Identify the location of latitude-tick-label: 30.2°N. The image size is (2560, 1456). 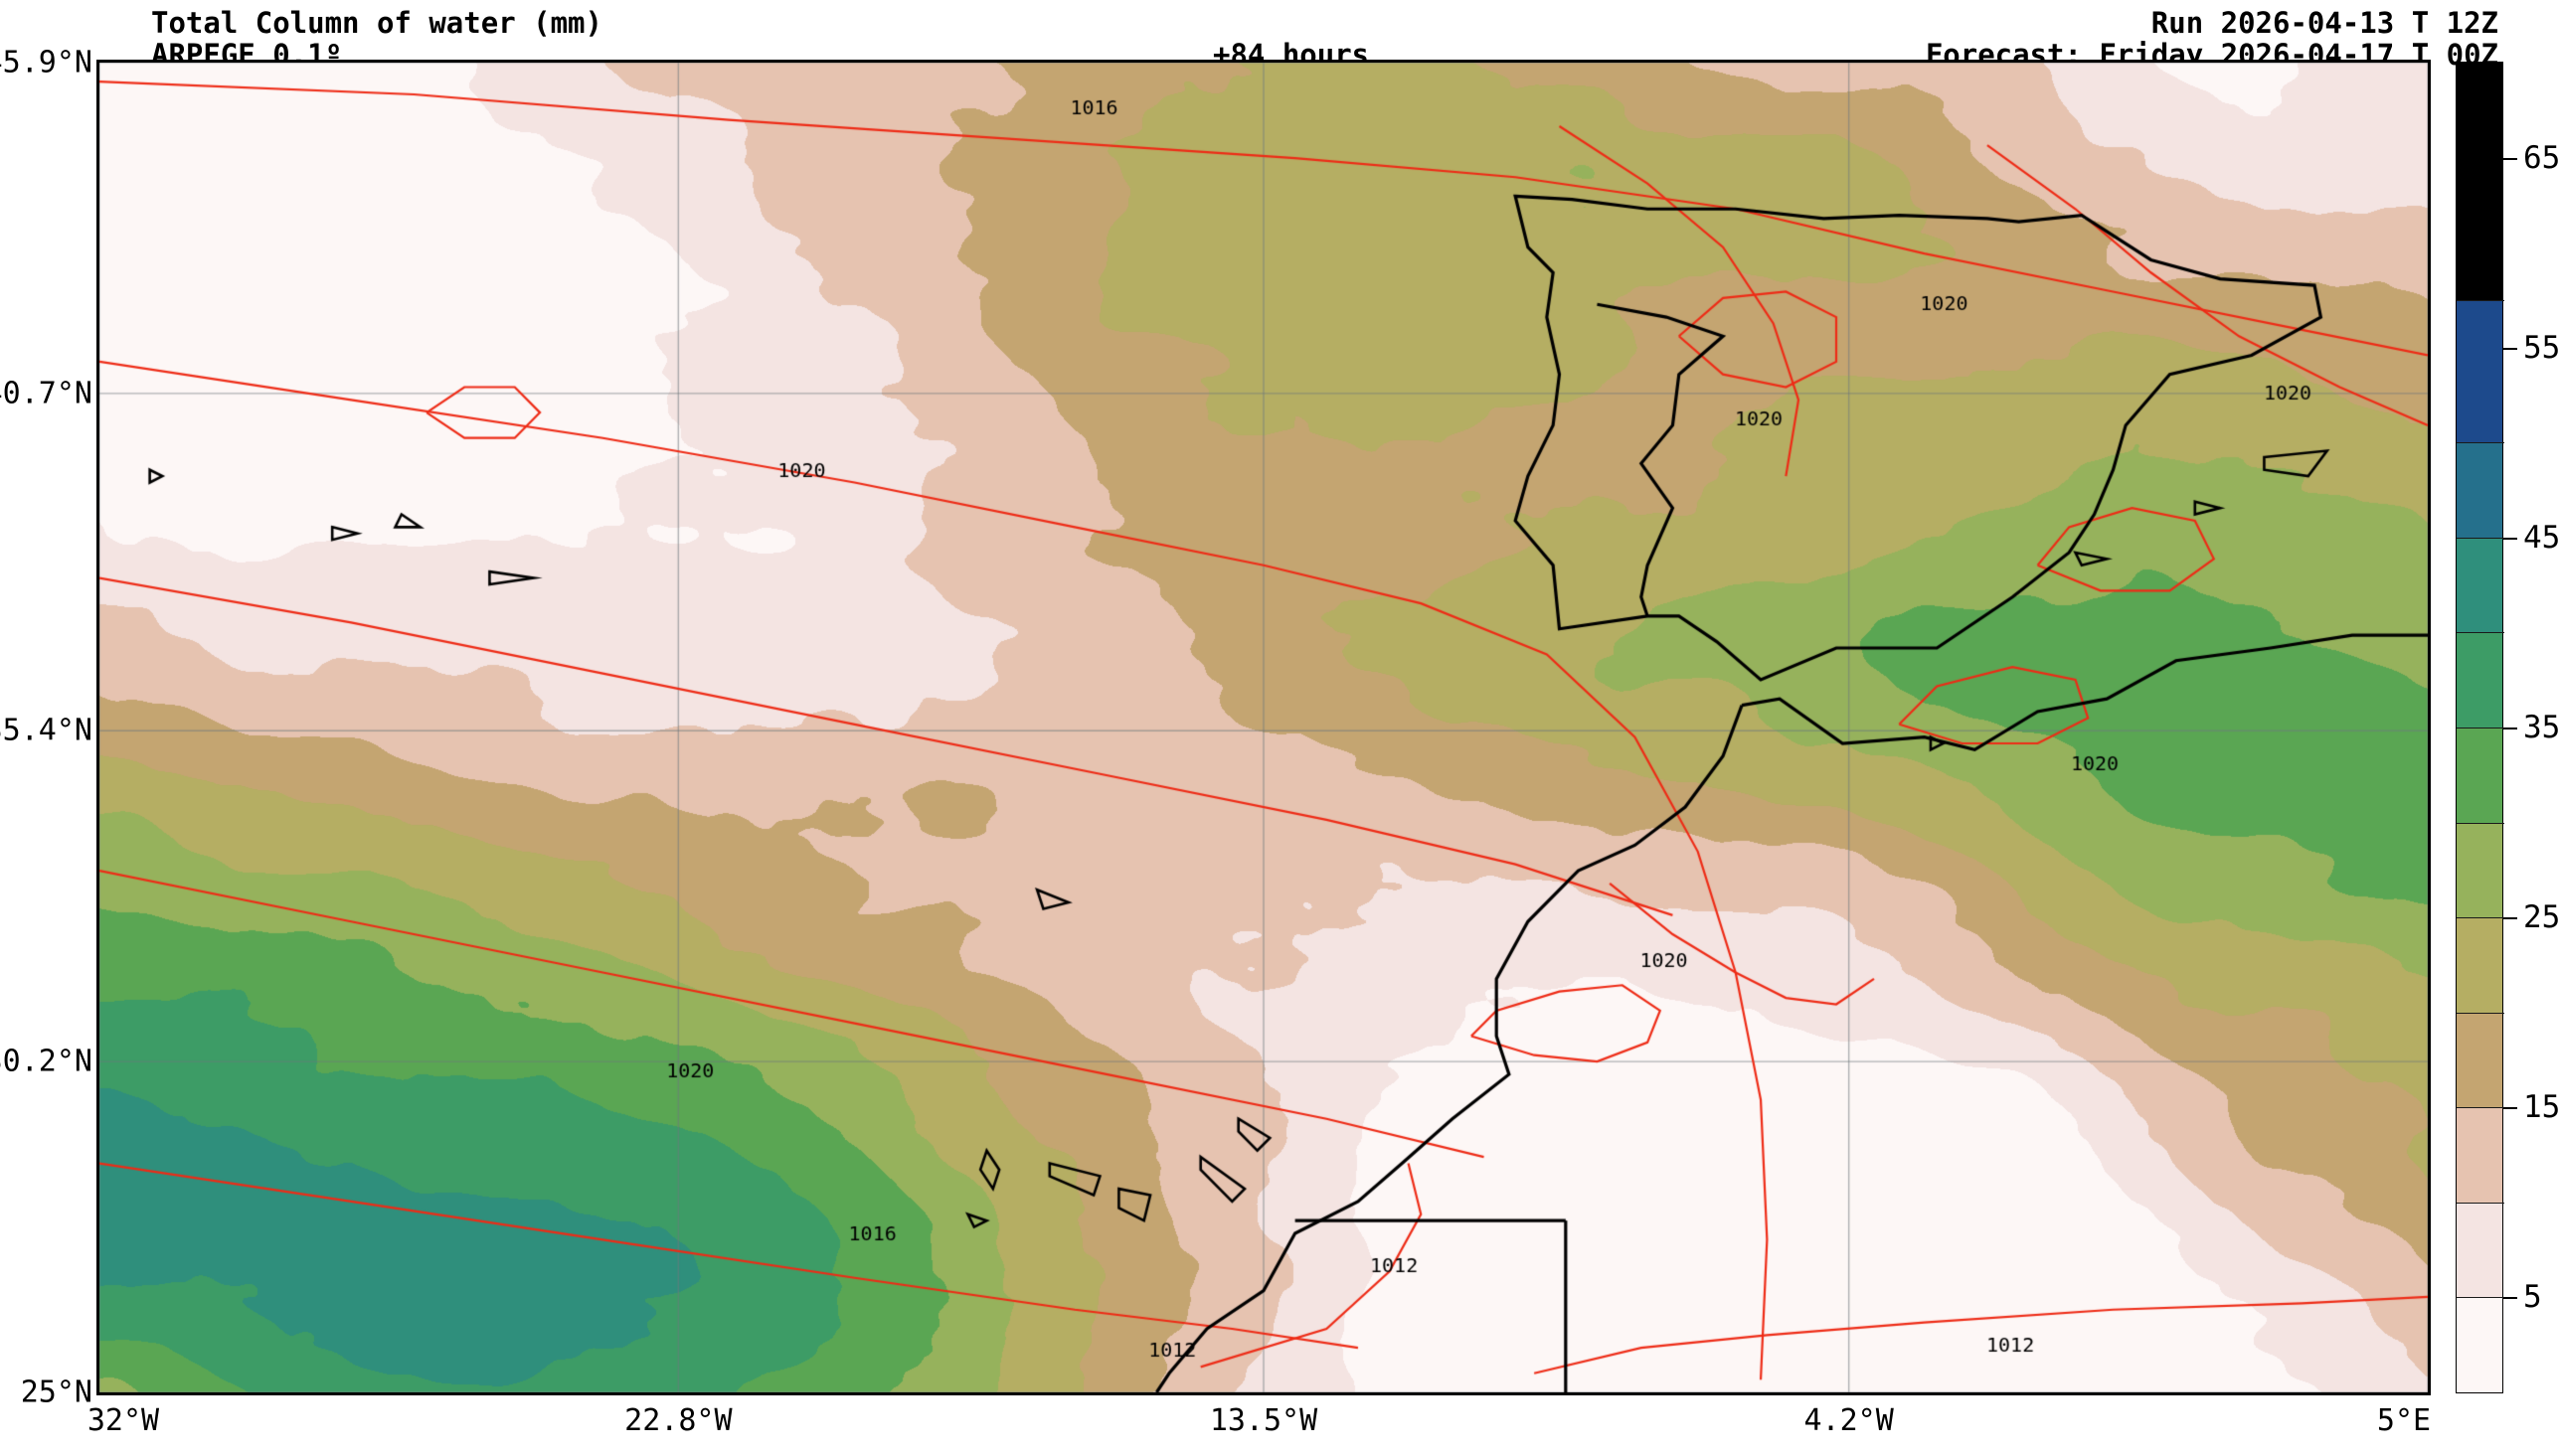
(46, 1061).